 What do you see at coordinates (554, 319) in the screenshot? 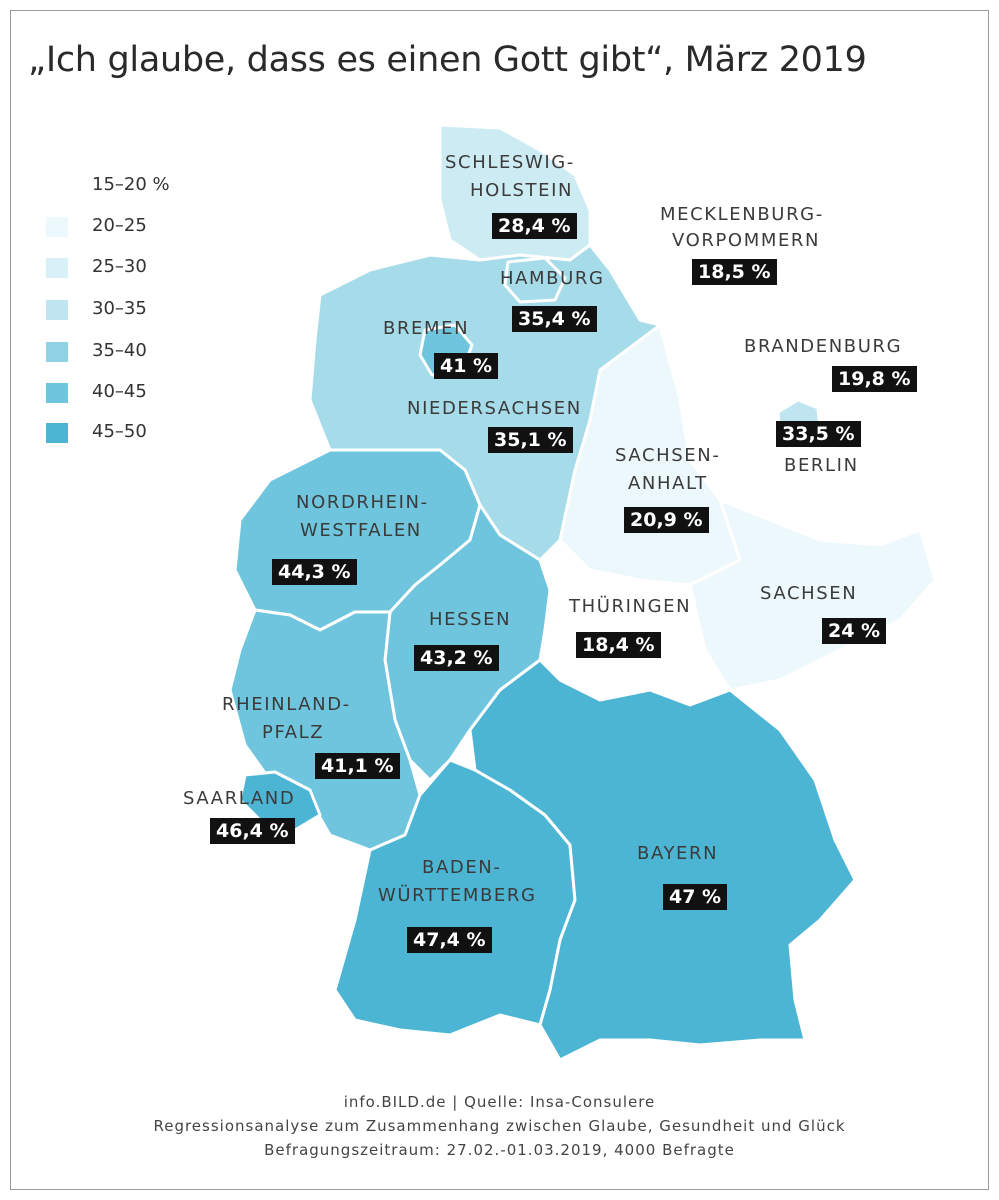
I see `value-hamburg: 35,4 %` at bounding box center [554, 319].